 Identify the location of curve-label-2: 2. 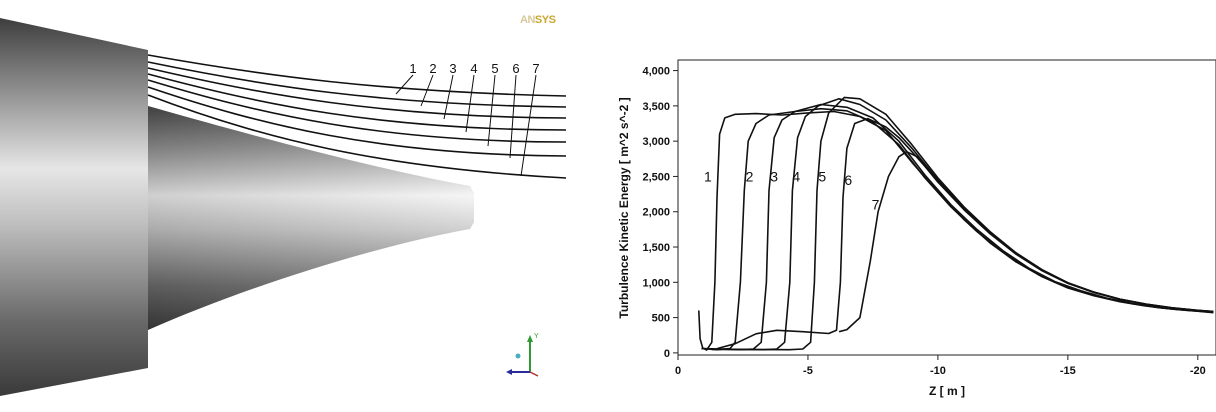
(750, 176).